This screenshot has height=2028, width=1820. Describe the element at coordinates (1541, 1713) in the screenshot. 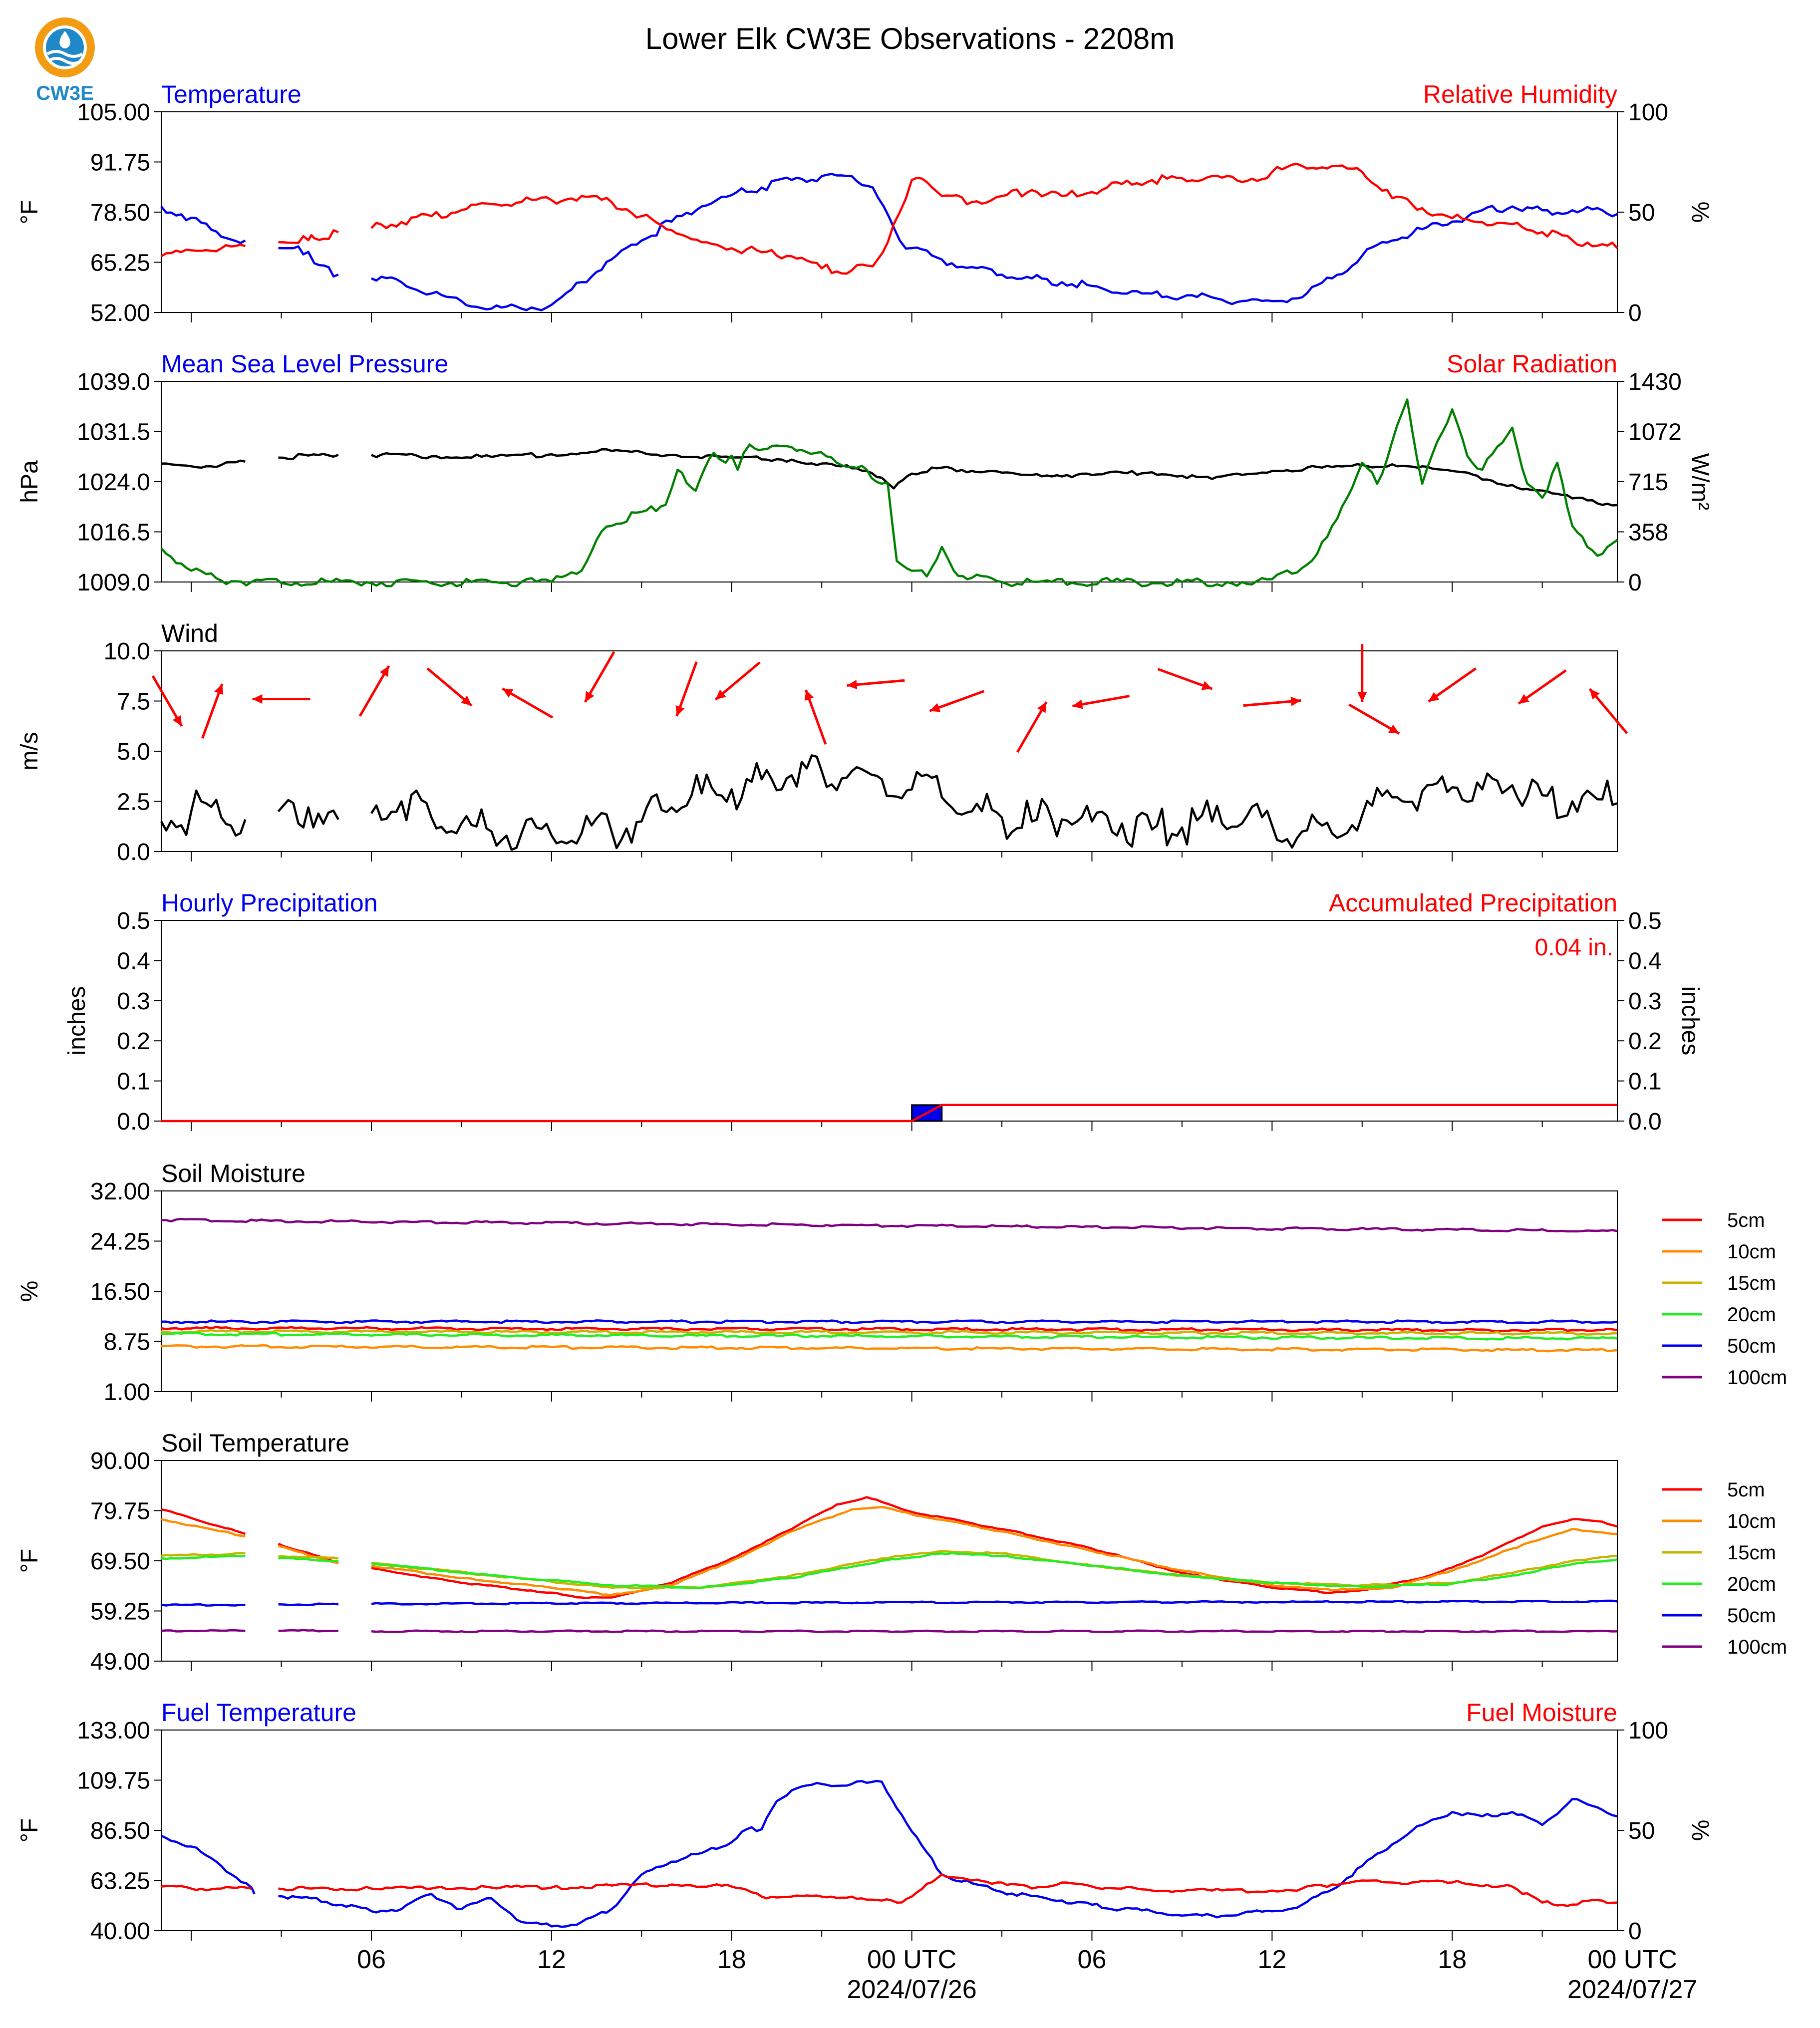

I see `panel-title-right: Fuel Moisture` at that location.